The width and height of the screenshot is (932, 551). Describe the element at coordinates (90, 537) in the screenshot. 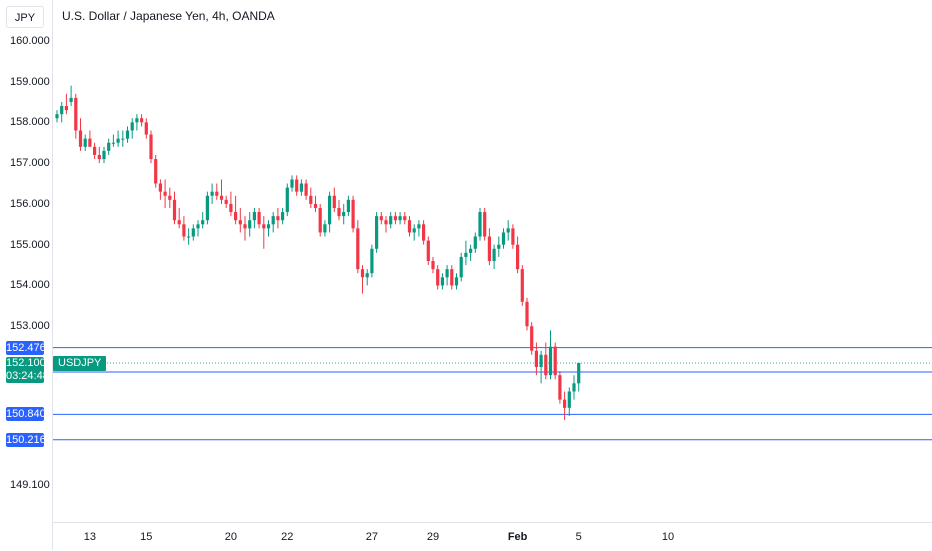

I see `x-tick-label: 13` at that location.